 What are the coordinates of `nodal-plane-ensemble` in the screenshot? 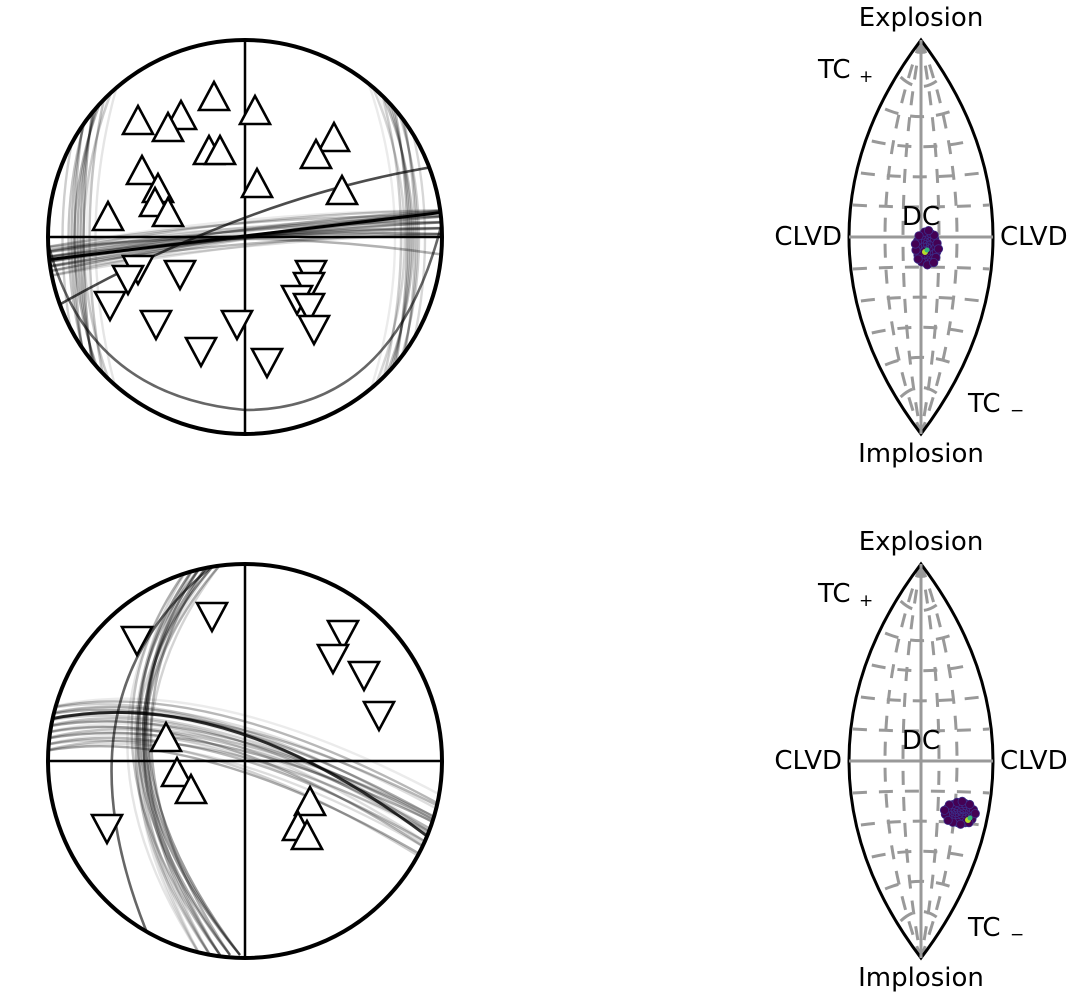 It's located at (245, 760).